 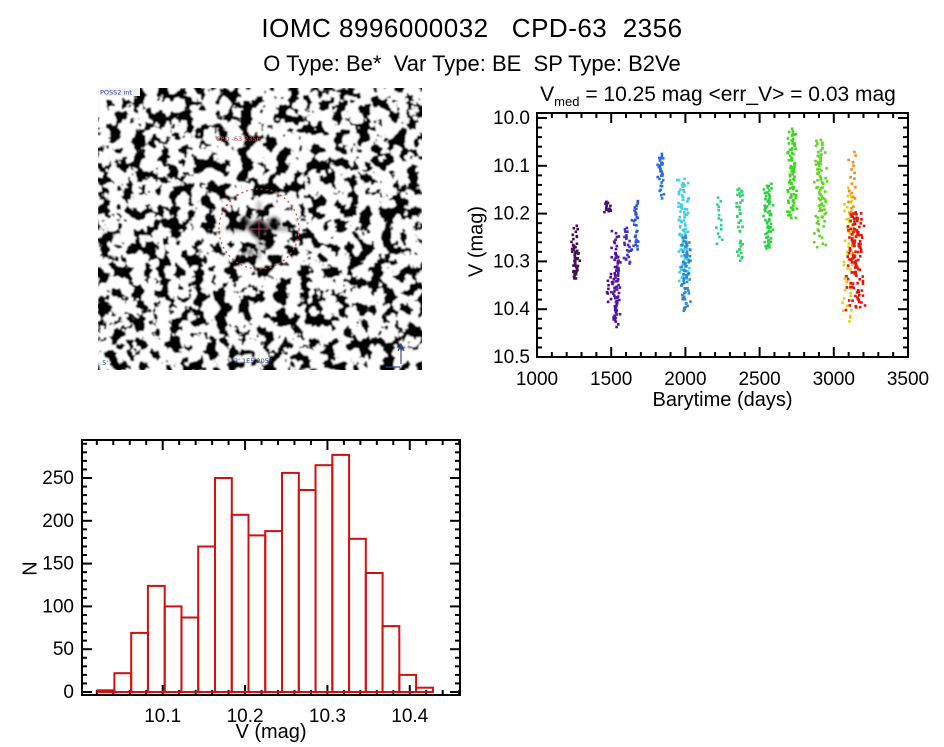 What do you see at coordinates (58, 564) in the screenshot?
I see `svg-text: 150` at bounding box center [58, 564].